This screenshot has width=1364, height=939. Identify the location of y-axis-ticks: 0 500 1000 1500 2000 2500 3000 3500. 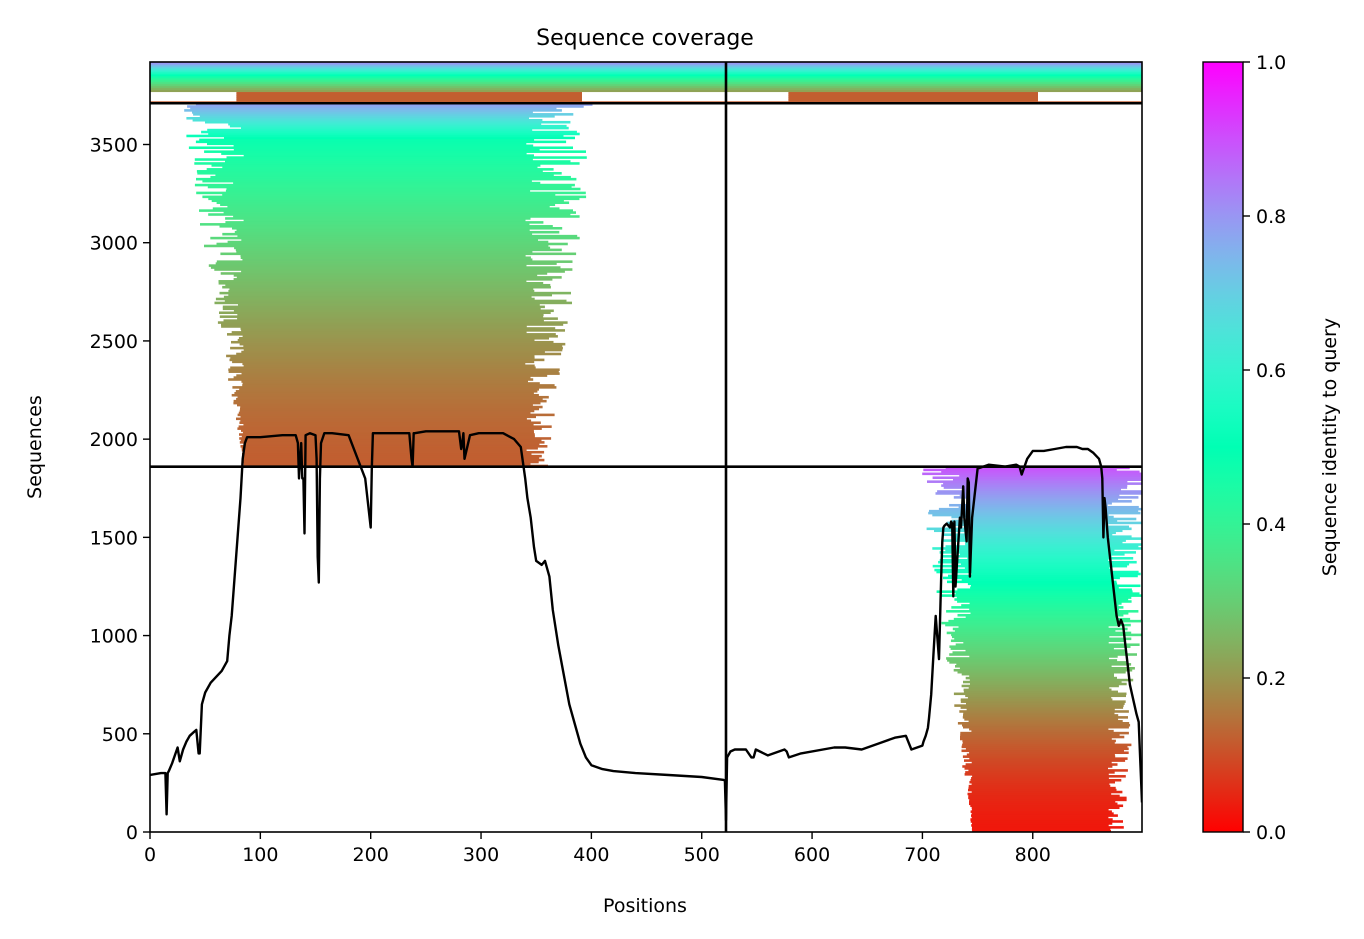
(120, 489).